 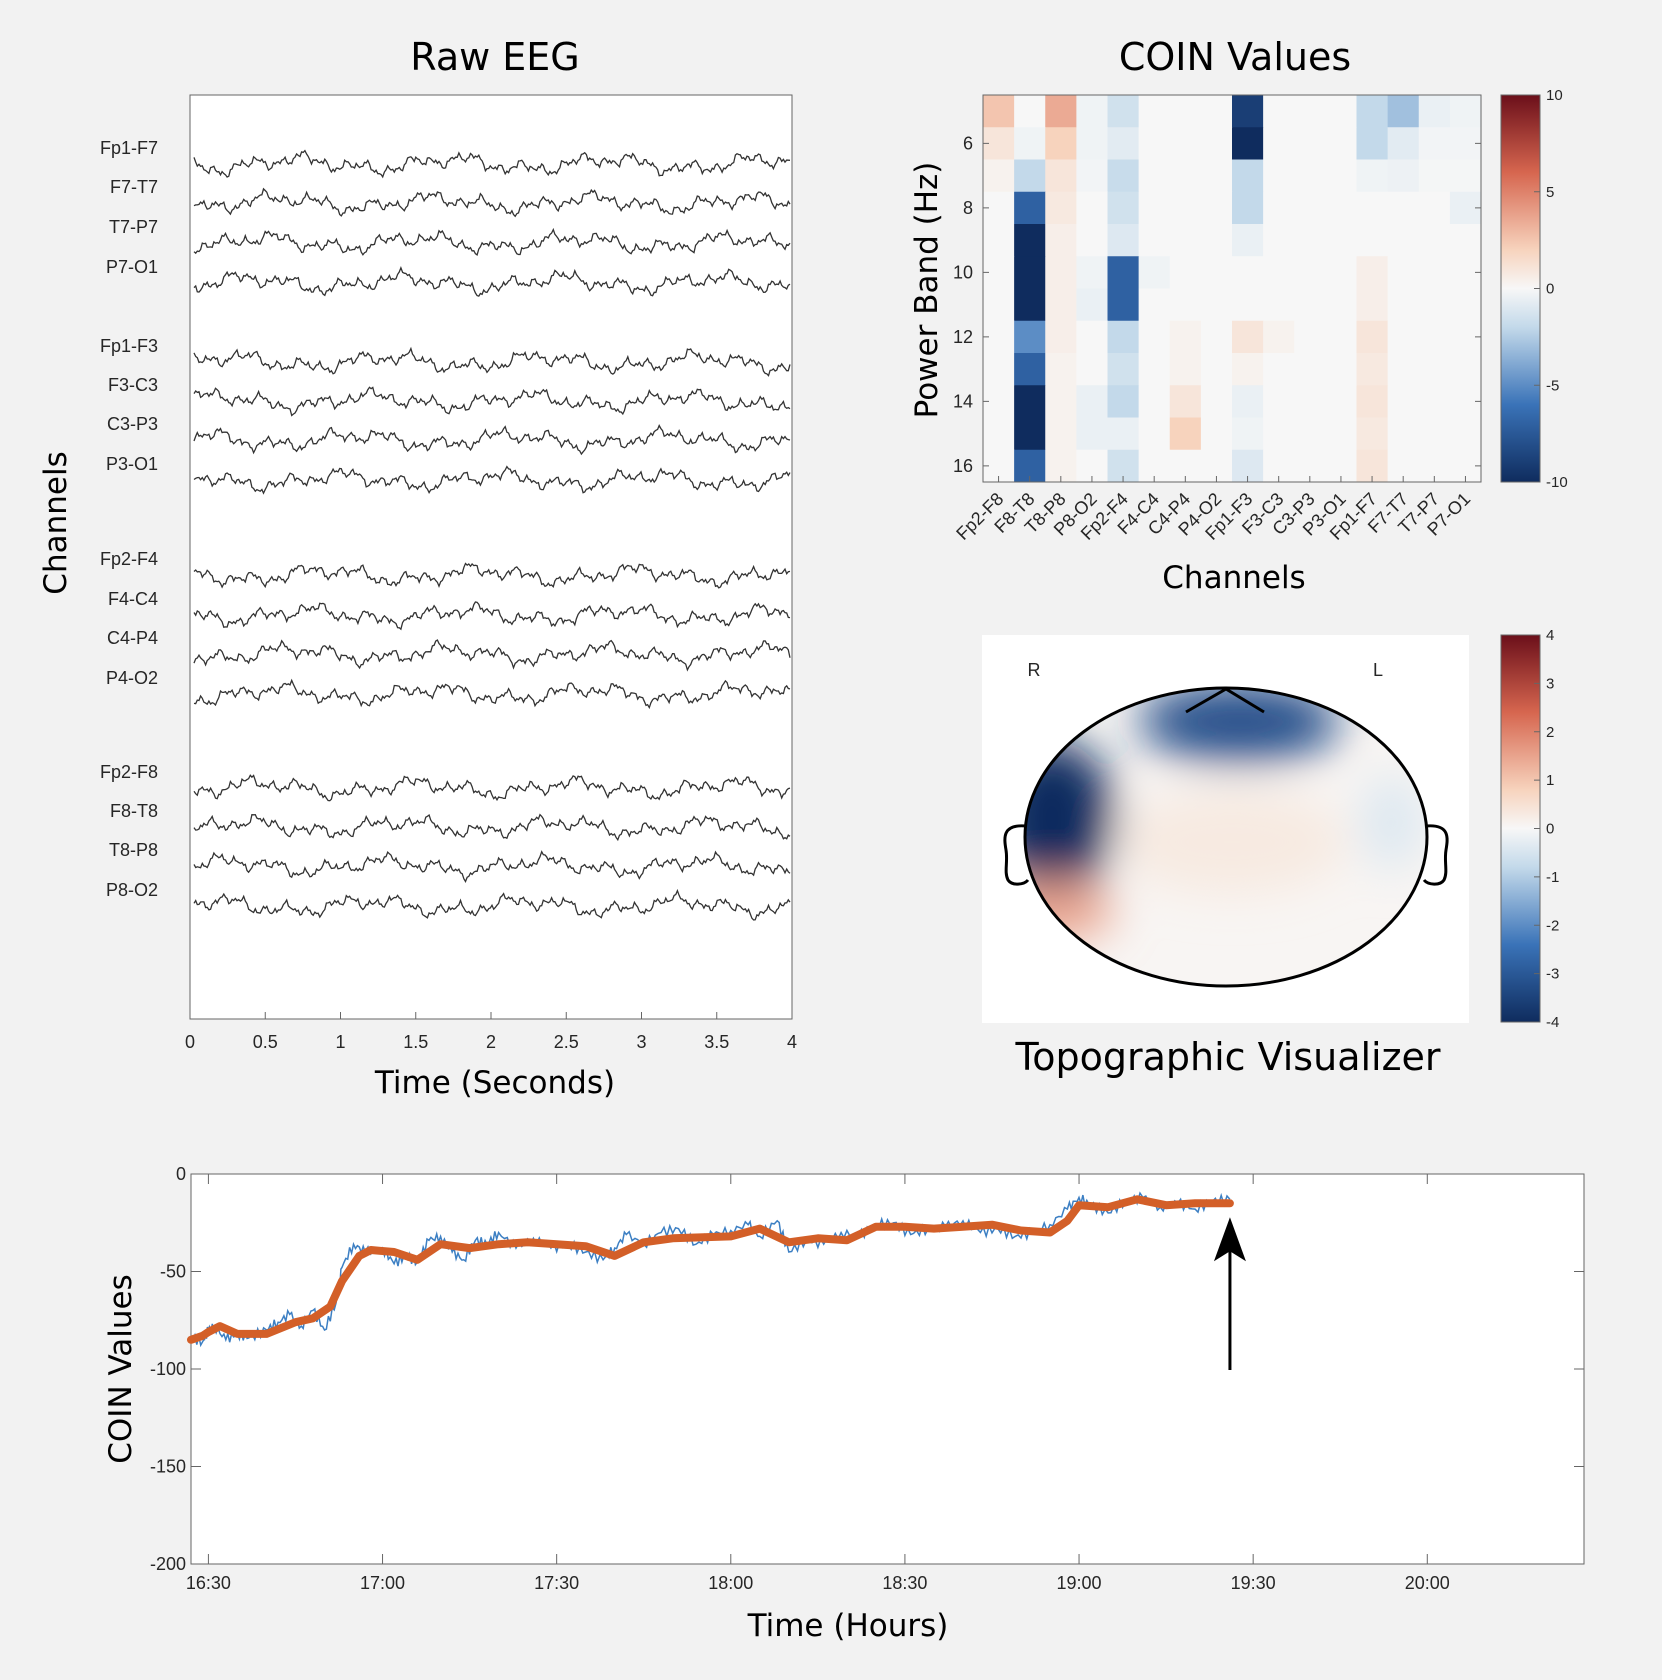 What do you see at coordinates (129, 559) in the screenshot?
I see `eeg-channel-label: Fp2-F4` at bounding box center [129, 559].